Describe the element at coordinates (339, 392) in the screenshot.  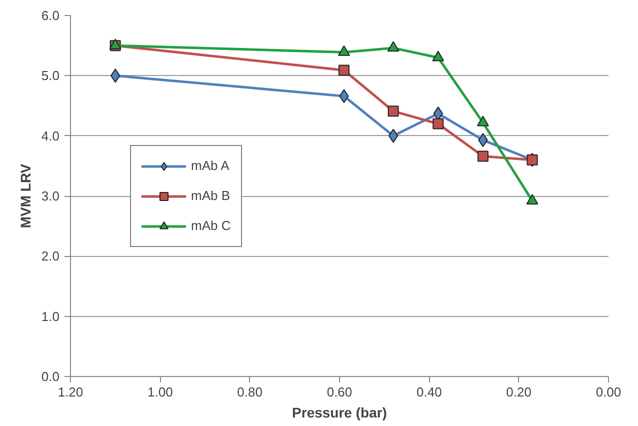
I see `x-tick-label: 0.60` at that location.